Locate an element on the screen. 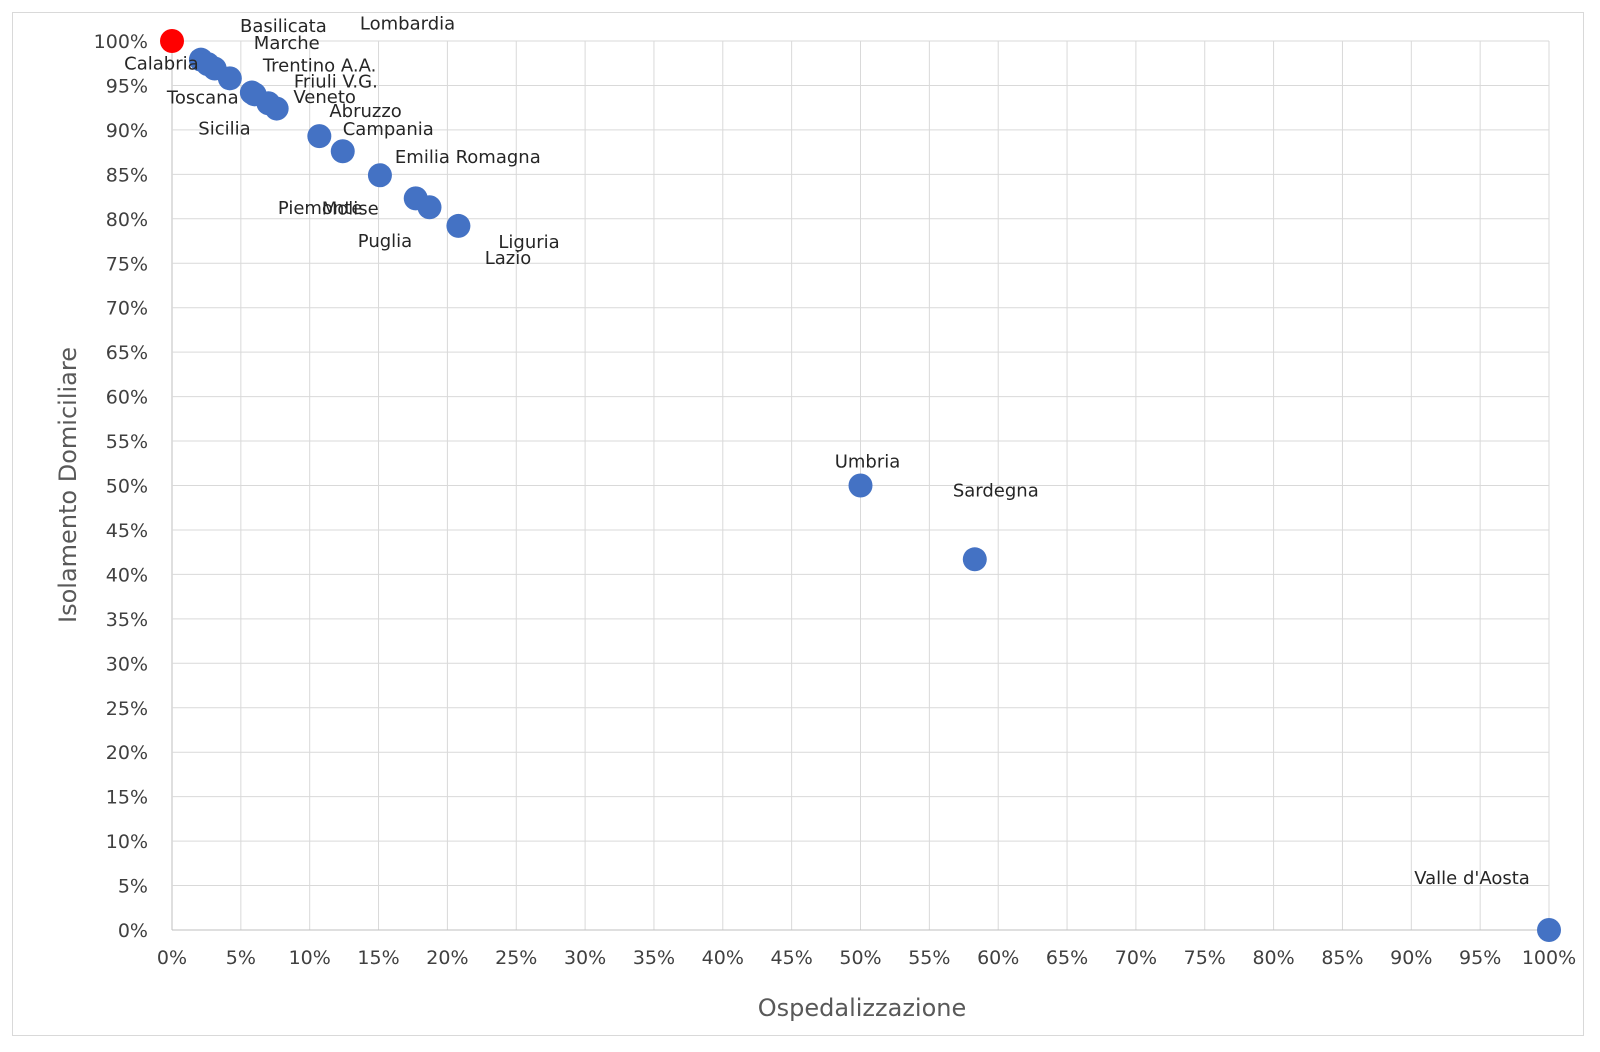 This screenshot has width=1600, height=1052. x-tick-label: 80% is located at coordinates (1273, 958).